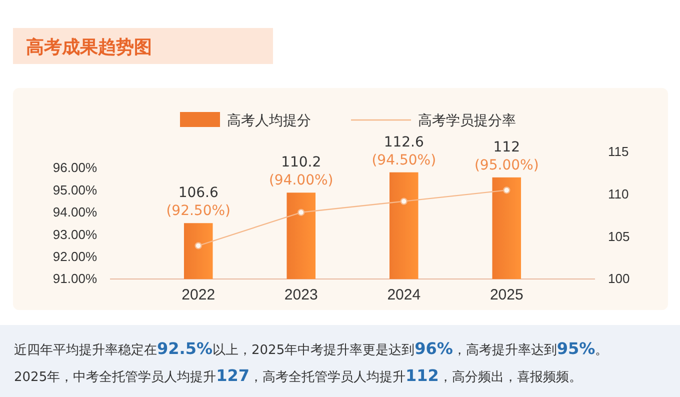 The width and height of the screenshot is (680, 397). I want to click on legend-label: 高考学员提分率, so click(467, 121).